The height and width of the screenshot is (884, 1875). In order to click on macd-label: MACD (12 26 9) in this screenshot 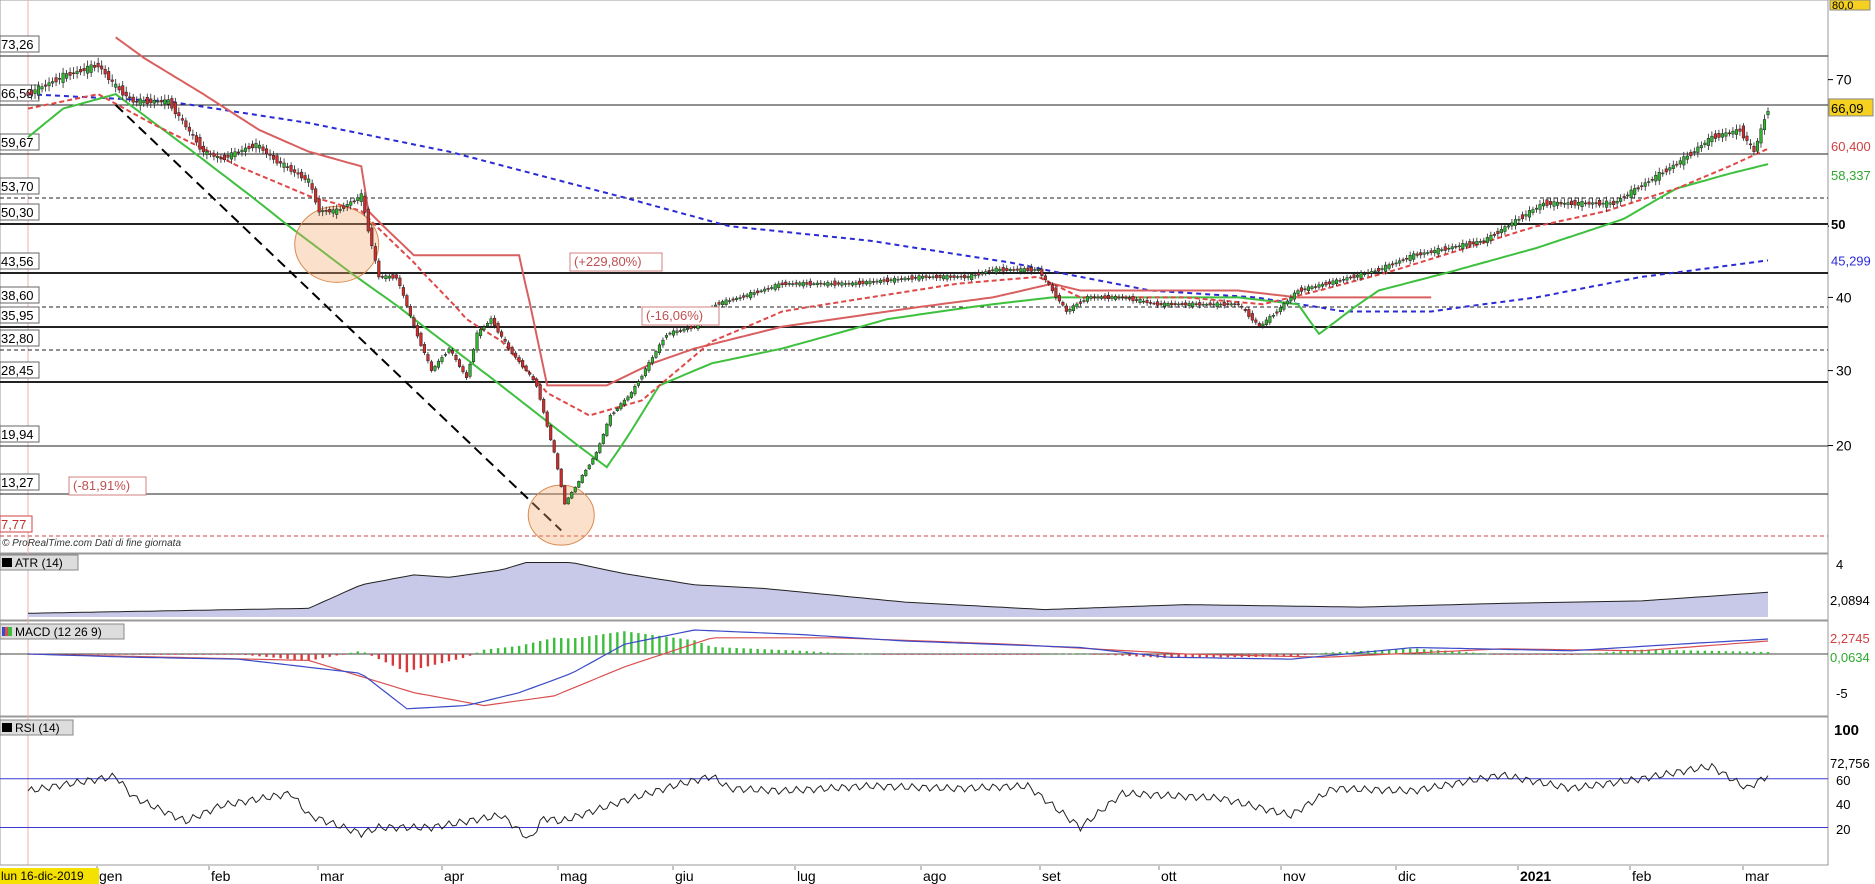, I will do `click(62, 631)`.